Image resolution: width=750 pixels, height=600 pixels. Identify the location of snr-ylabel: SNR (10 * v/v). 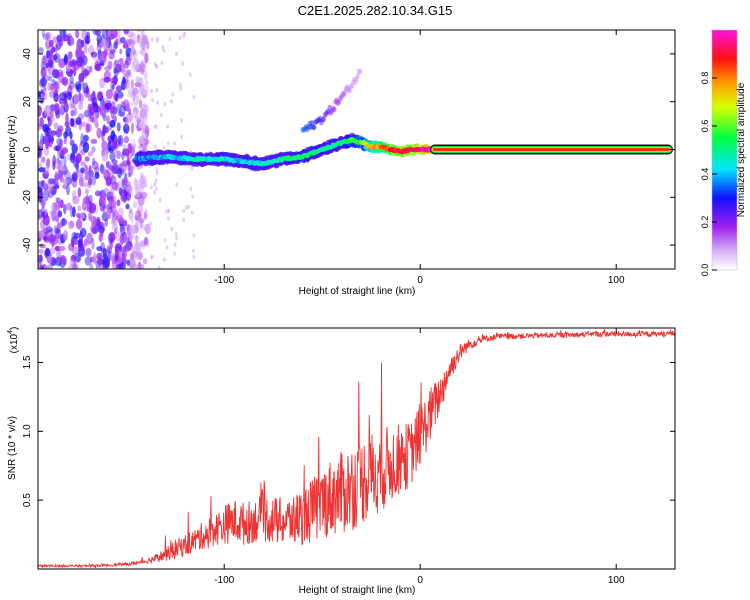
(12, 448).